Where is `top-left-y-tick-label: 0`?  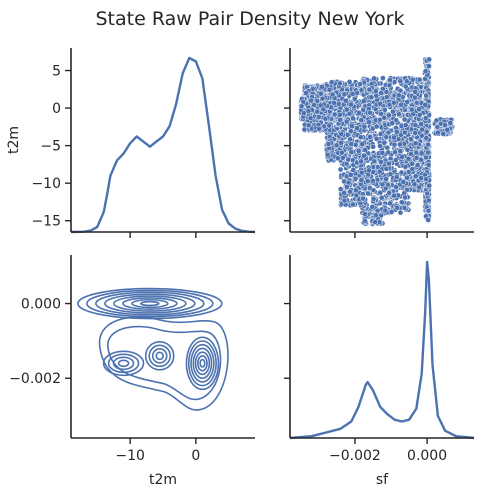
top-left-y-tick-label: 0 is located at coordinates (56, 109).